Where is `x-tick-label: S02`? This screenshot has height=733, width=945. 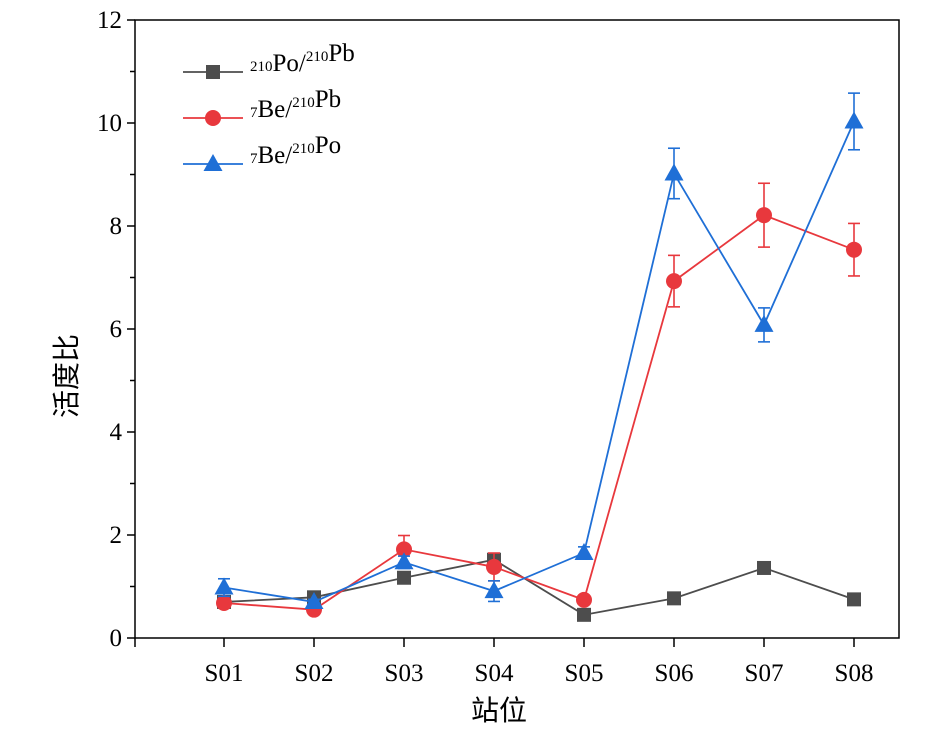 x-tick-label: S02 is located at coordinates (314, 673).